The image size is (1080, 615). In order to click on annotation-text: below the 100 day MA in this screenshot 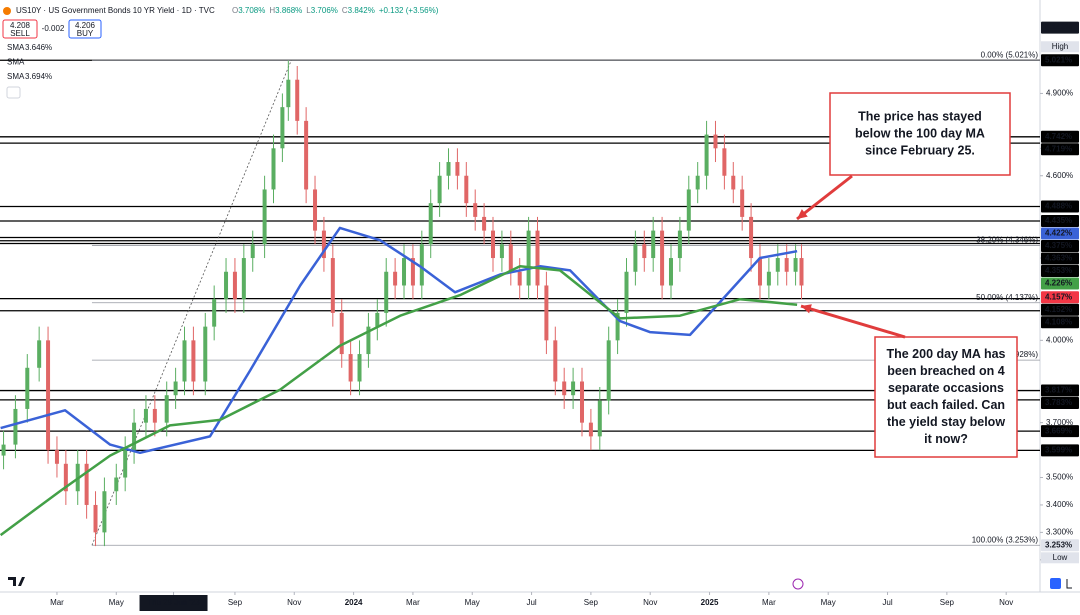, I will do `click(920, 133)`.